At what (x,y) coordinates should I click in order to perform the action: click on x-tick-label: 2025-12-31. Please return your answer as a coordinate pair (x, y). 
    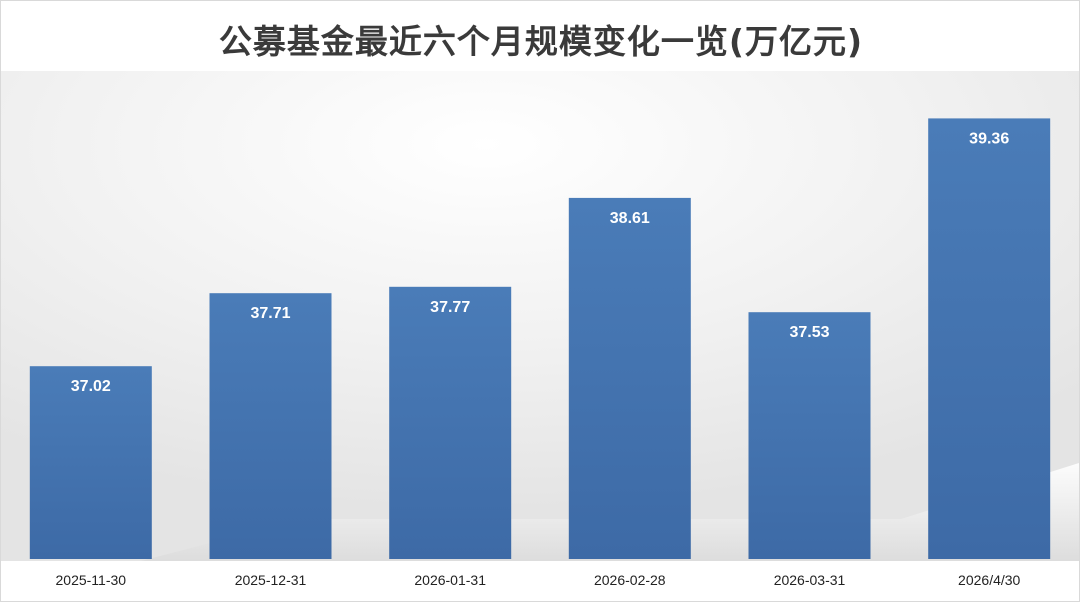
    Looking at the image, I should click on (271, 580).